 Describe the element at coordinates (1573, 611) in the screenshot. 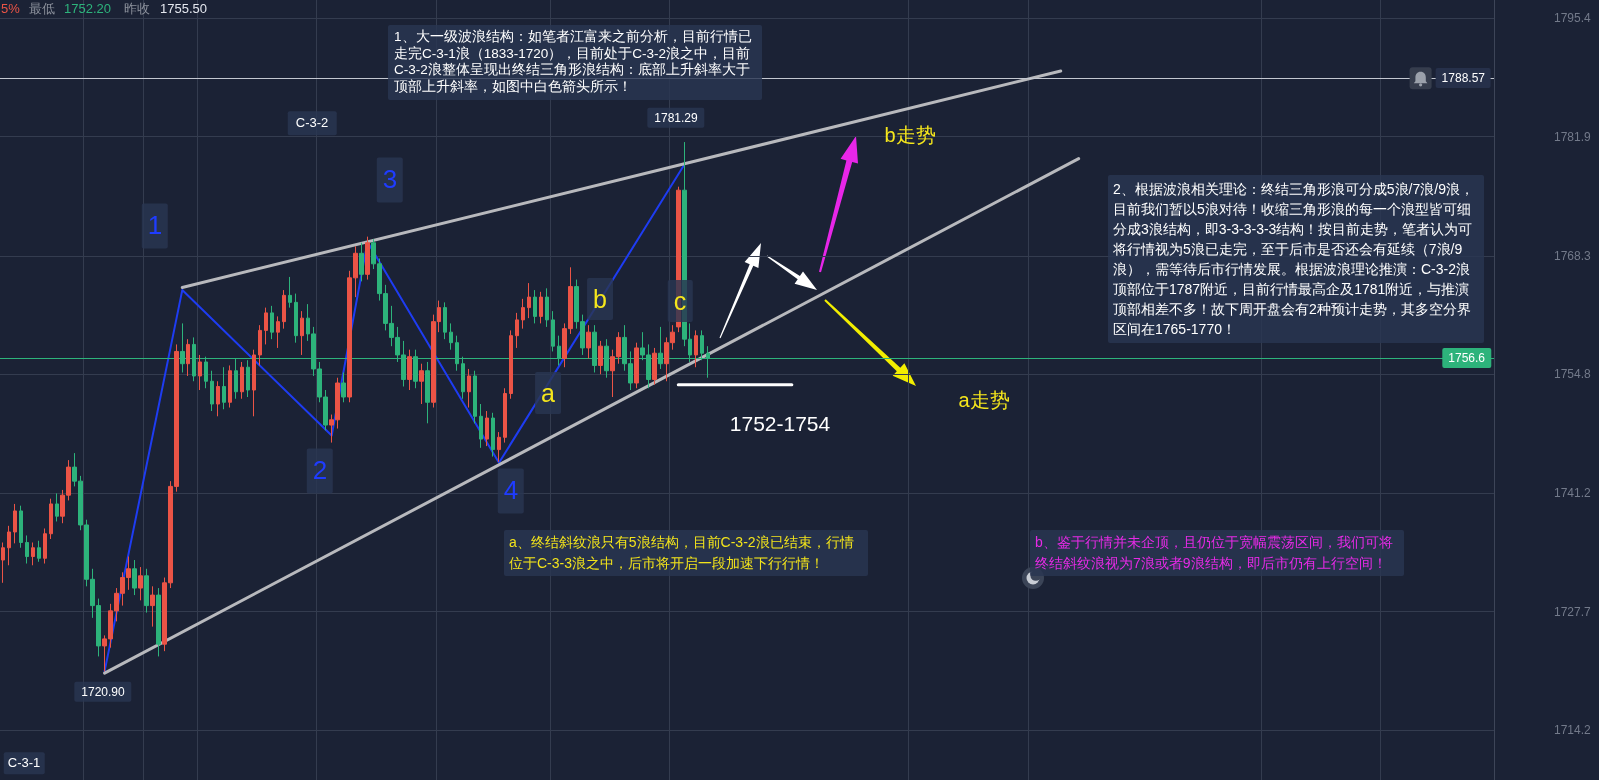

I see `y-tick-label: 1727.7` at that location.